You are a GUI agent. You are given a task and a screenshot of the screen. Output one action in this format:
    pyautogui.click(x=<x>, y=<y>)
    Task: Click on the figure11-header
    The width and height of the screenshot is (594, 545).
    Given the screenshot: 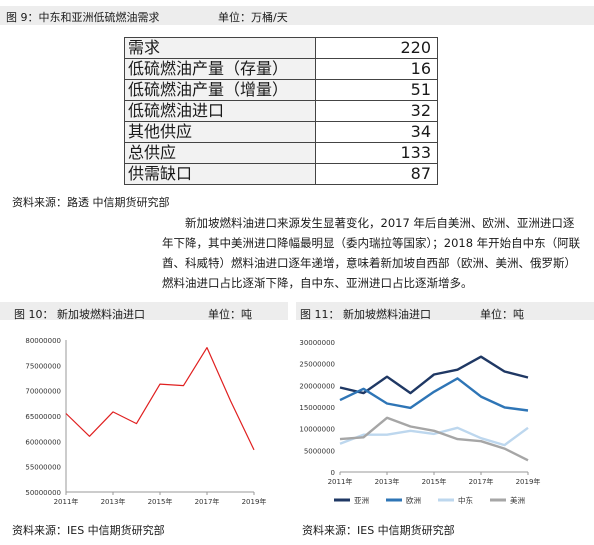 What is the action you would take?
    pyautogui.click(x=445, y=311)
    